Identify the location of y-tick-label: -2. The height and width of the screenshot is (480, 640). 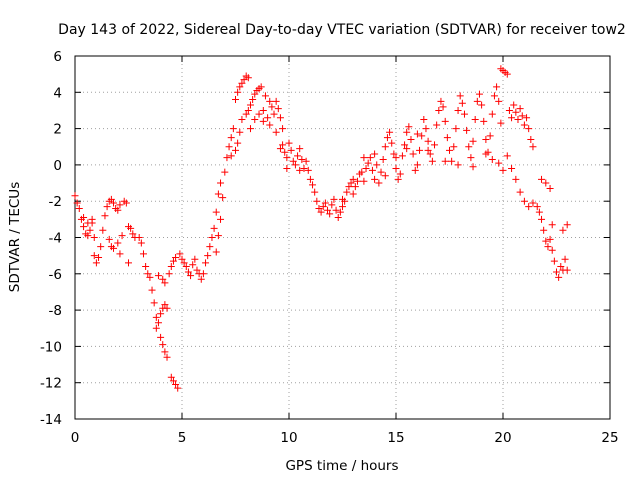
(55, 202).